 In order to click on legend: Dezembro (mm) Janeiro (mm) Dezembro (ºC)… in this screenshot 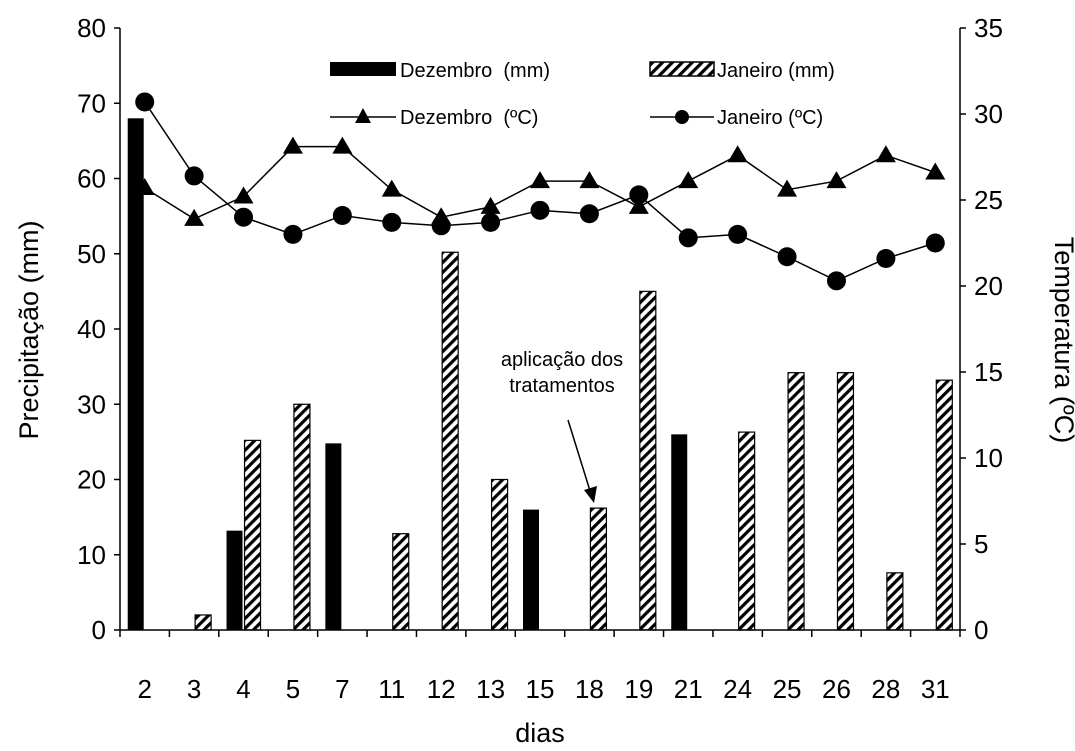, I will do `click(582, 94)`.